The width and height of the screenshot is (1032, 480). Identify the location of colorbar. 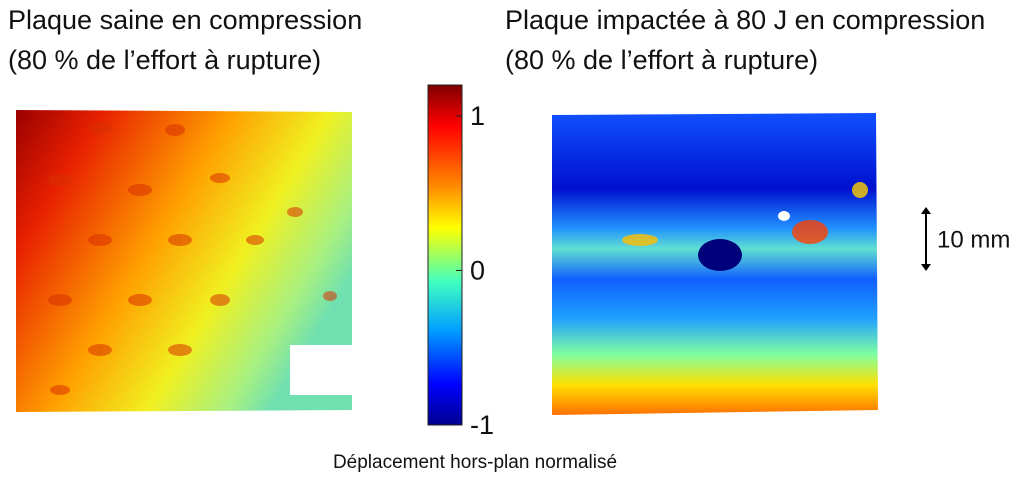
(445, 255).